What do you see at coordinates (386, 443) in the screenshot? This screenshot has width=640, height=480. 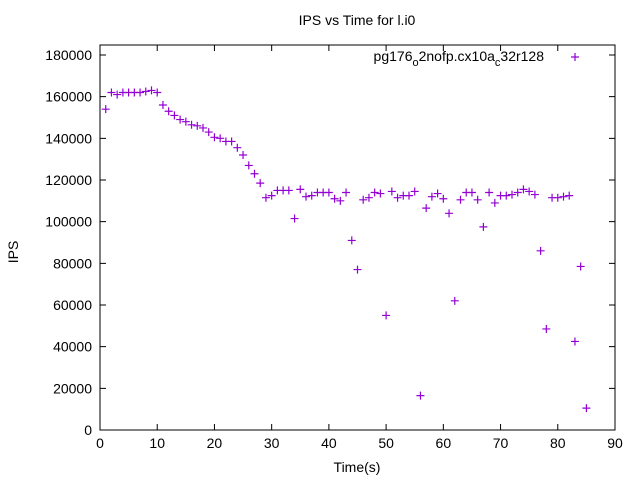 I see `x-tick-label: 50` at bounding box center [386, 443].